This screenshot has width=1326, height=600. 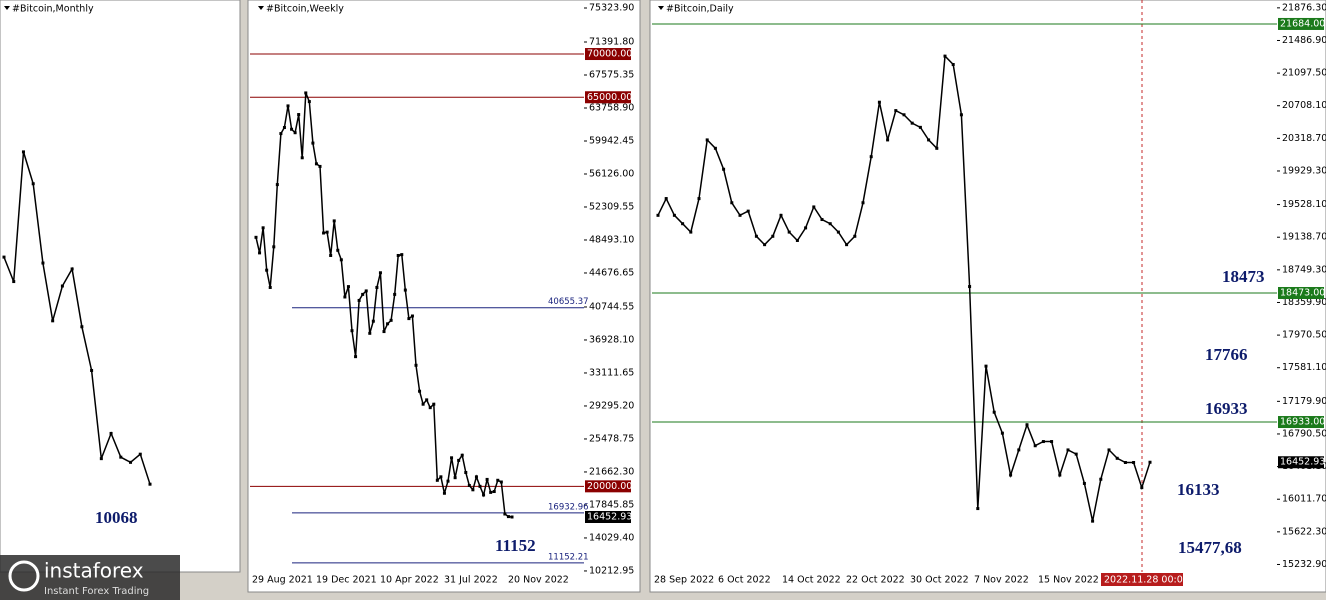 I want to click on cursor-date: 2022.11.28 00:00, so click(x=1146, y=580).